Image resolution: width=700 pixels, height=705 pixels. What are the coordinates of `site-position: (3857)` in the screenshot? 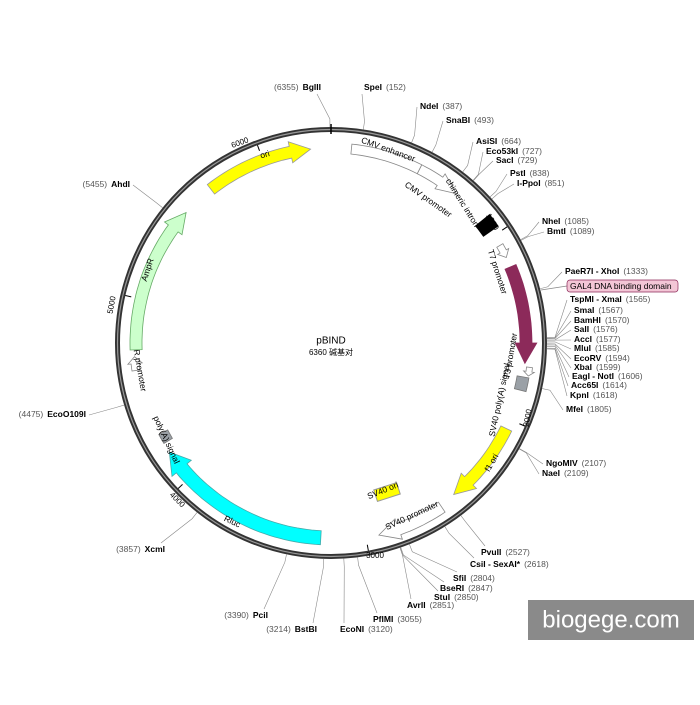 It's located at (128, 549).